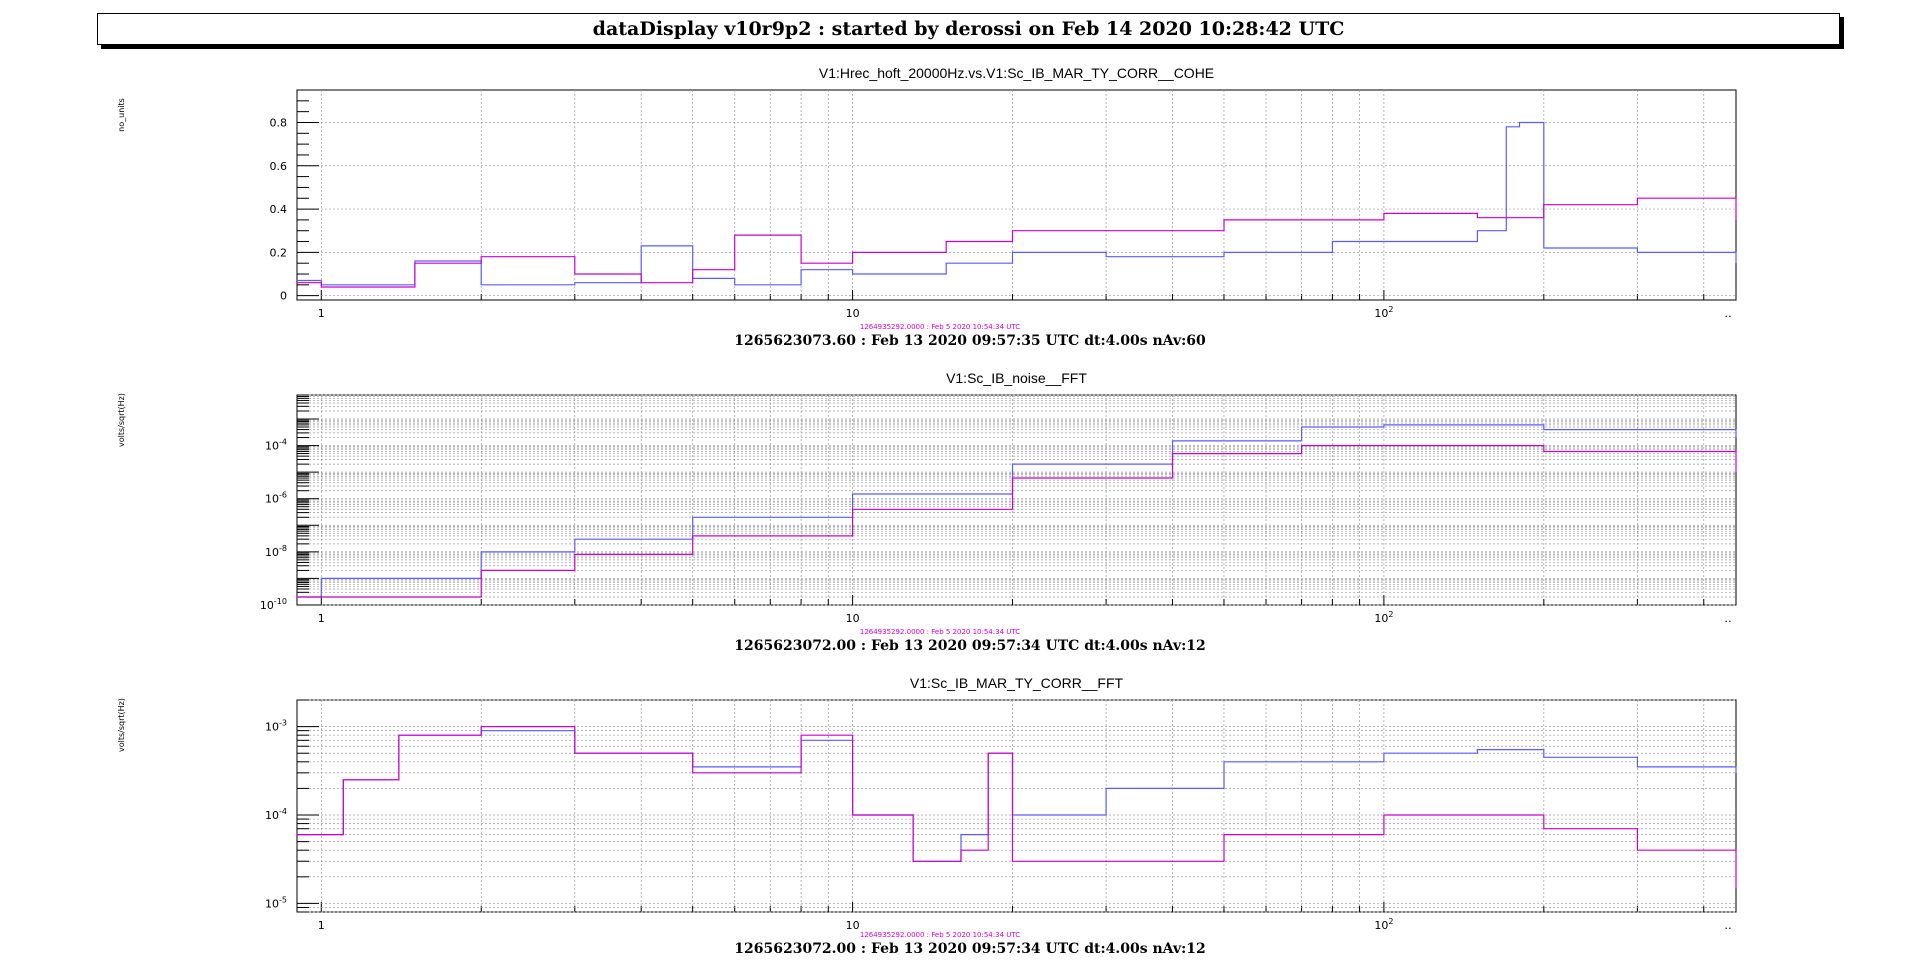  Describe the element at coordinates (276, 551) in the screenshot. I see `y-tick-label: 10⁻⁸` at that location.